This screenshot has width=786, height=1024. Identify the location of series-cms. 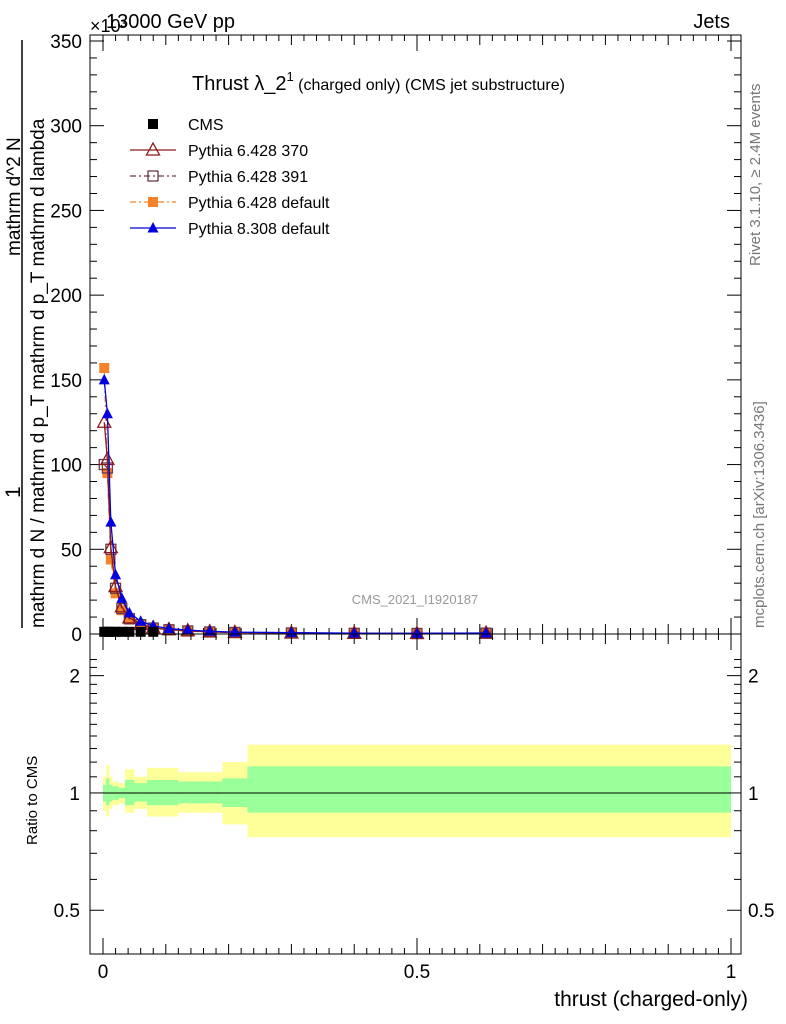
(129, 631).